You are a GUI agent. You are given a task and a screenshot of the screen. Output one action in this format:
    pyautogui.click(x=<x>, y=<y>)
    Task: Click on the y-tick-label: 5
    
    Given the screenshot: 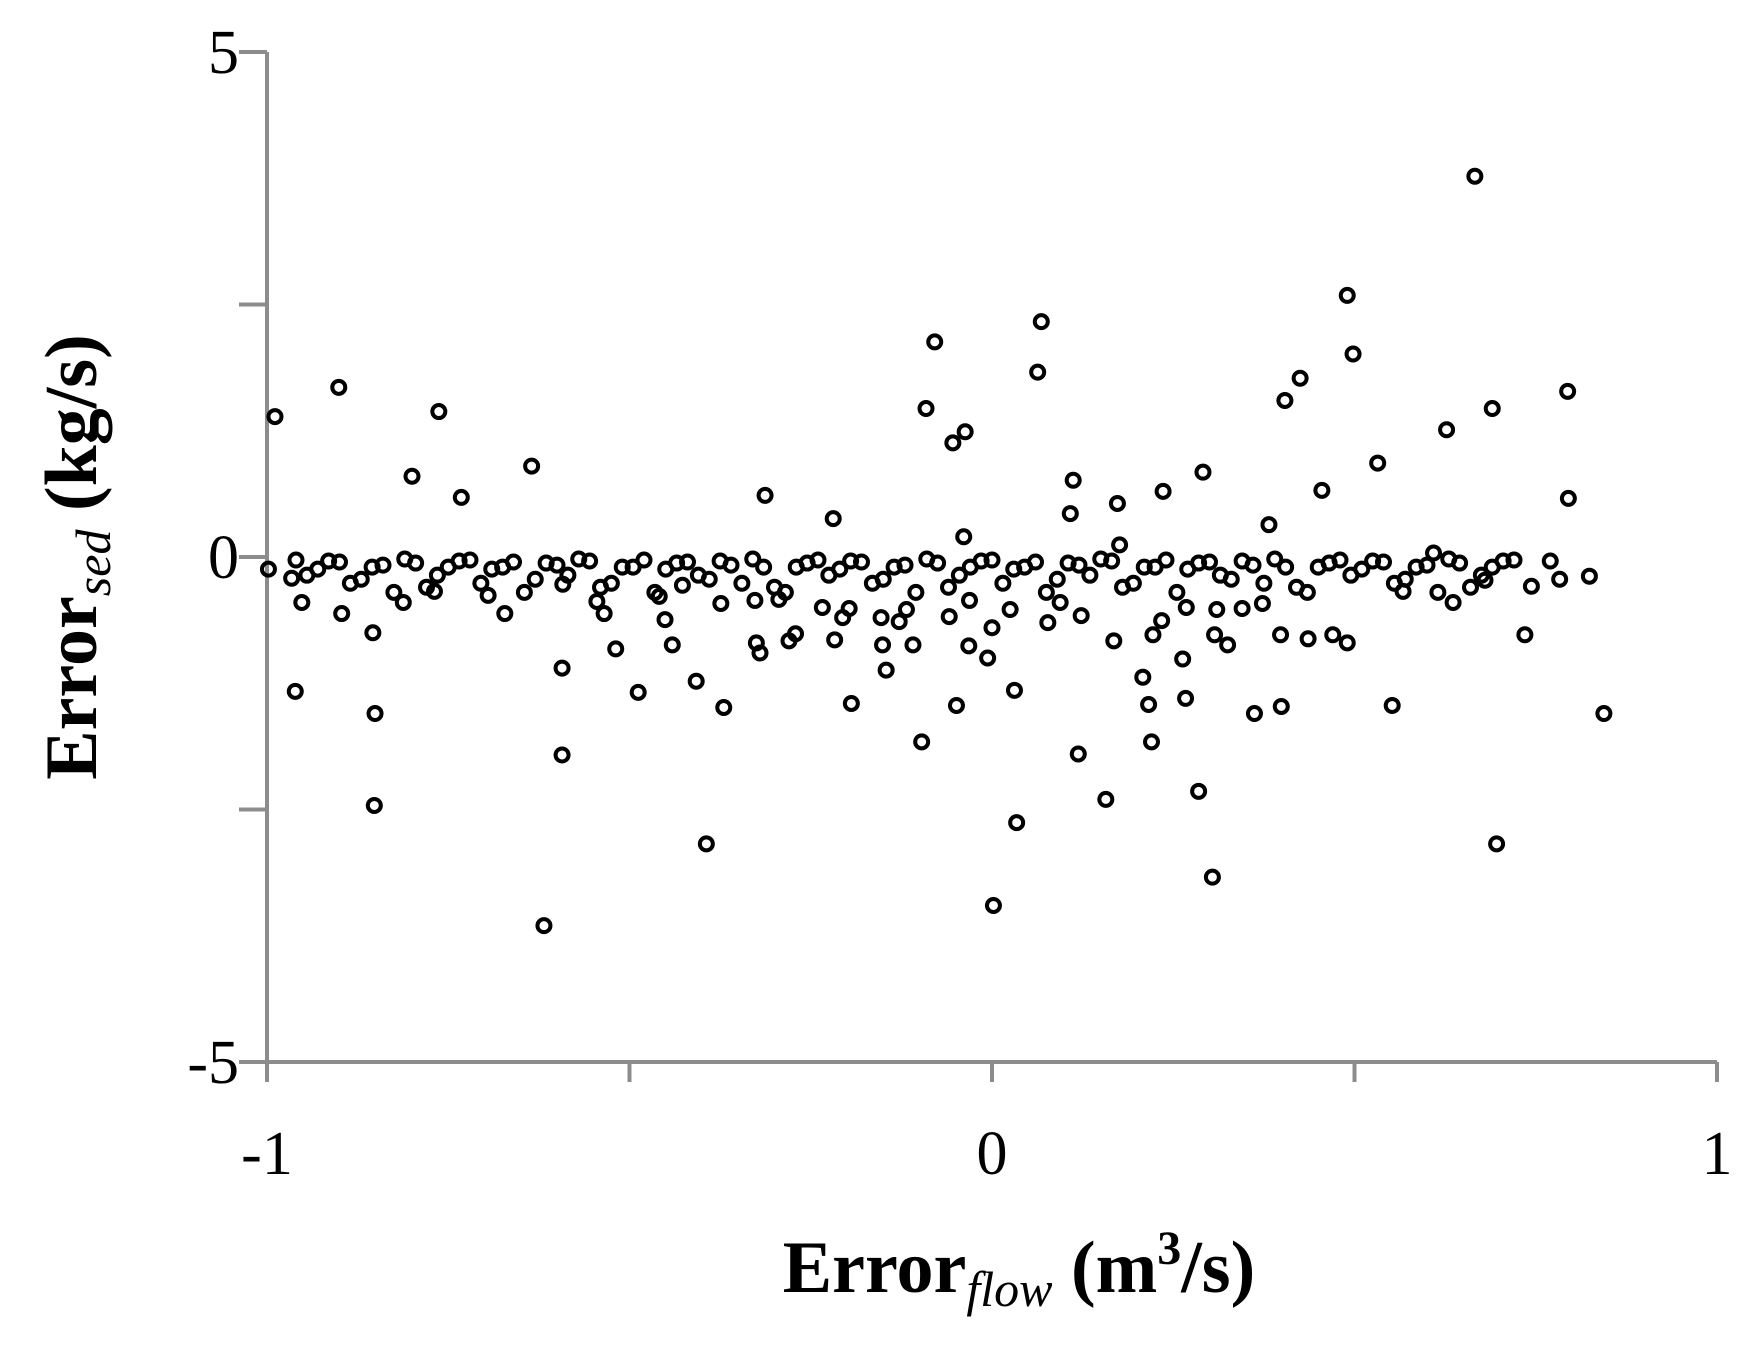 What is the action you would take?
    pyautogui.click(x=223, y=53)
    